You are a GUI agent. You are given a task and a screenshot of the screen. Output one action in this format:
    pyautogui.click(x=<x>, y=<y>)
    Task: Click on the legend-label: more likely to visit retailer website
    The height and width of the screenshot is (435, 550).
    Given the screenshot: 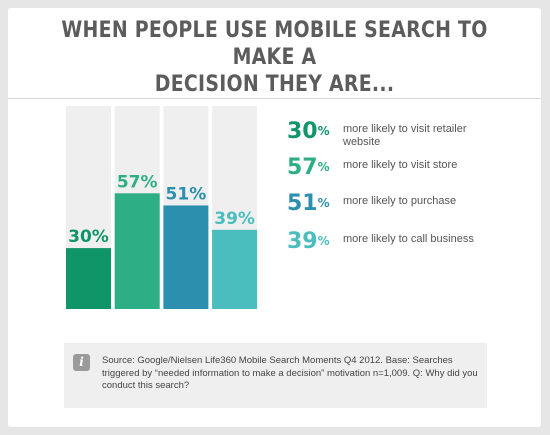 What is the action you would take?
    pyautogui.click(x=405, y=135)
    